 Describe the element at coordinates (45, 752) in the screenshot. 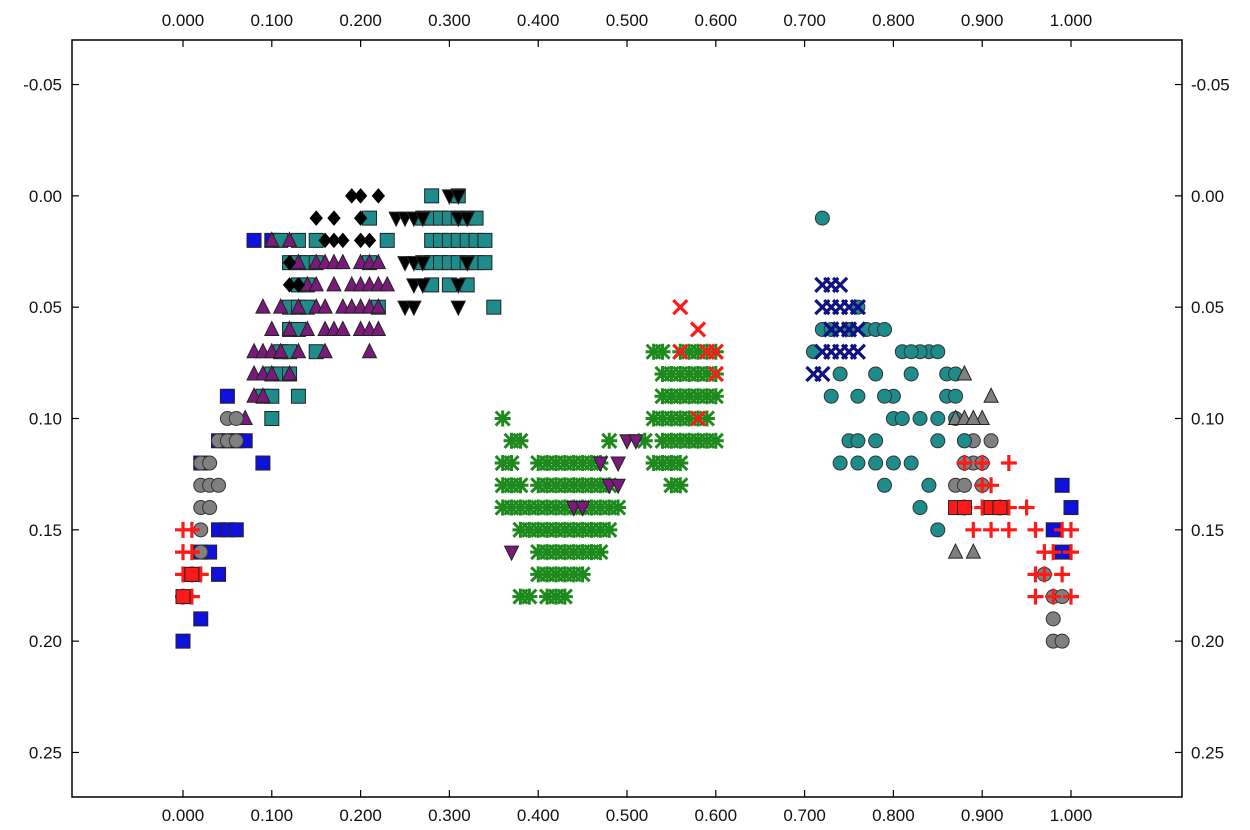

I see `y-tick-label-left: 0.25` at that location.